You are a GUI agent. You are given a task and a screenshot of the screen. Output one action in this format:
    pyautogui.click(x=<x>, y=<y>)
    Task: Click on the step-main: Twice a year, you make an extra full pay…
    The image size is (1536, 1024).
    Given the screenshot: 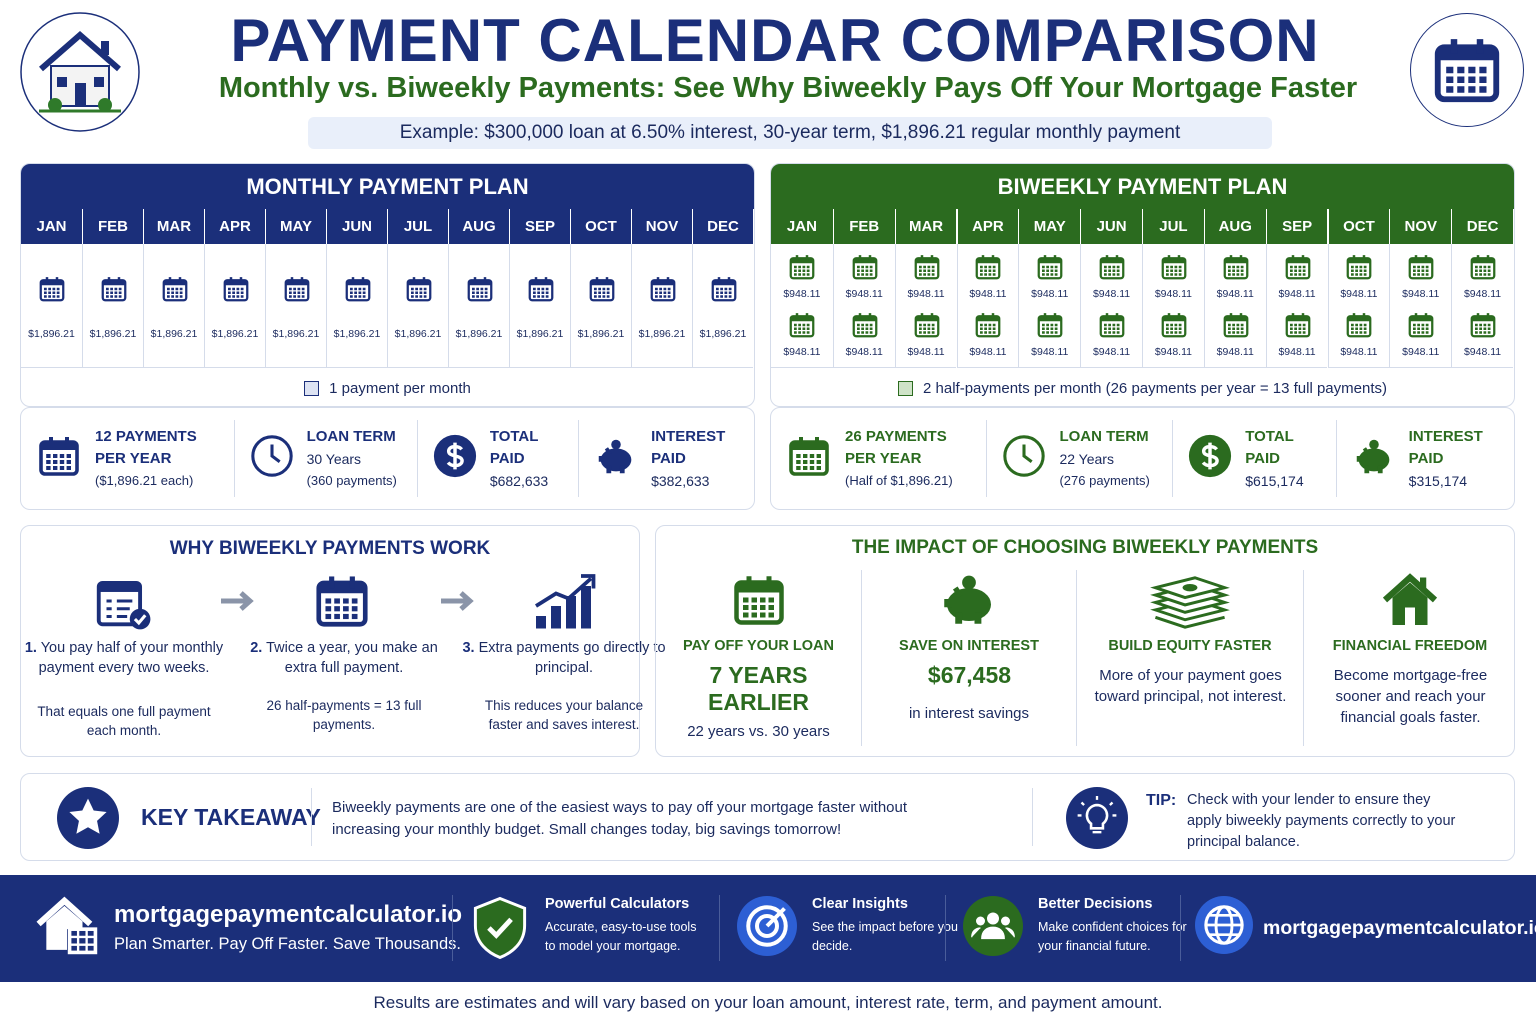 What is the action you would take?
    pyautogui.click(x=352, y=658)
    